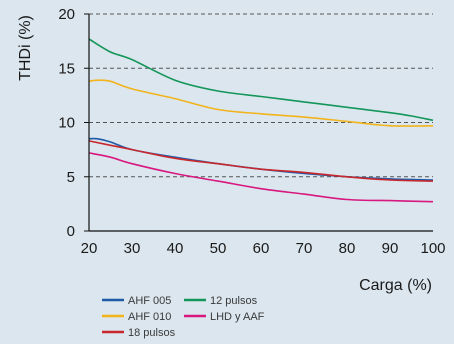 This screenshot has width=454, height=344. Describe the element at coordinates (261, 248) in the screenshot. I see `x-tick-label: 60` at that location.